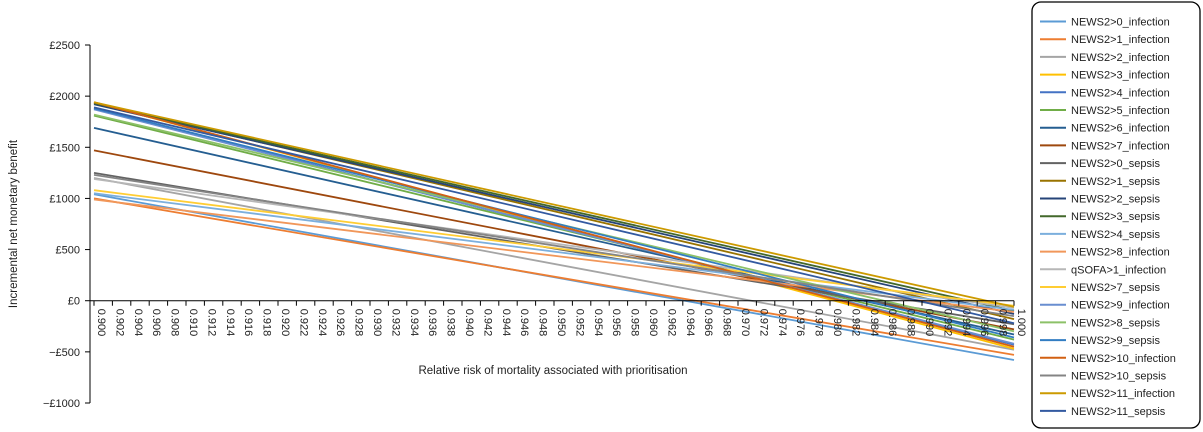 The image size is (1203, 432). Describe the element at coordinates (285, 323) in the screenshot. I see `x-tick-label: 0.920` at that location.